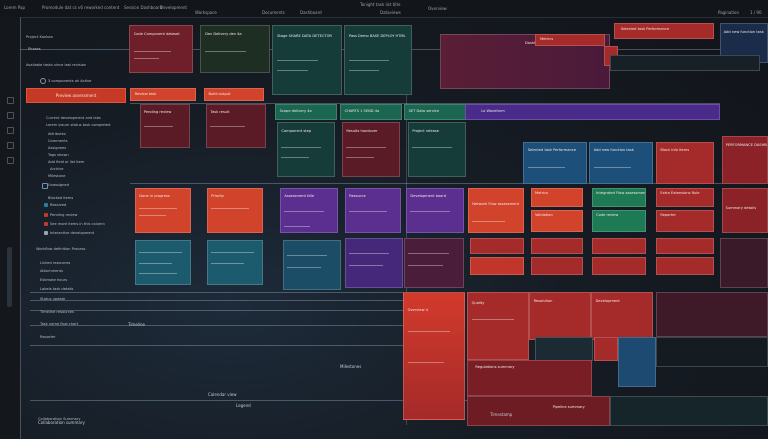 The width and height of the screenshot is (768, 439). Describe the element at coordinates (64, 215) in the screenshot. I see `list-item: Pending review` at that location.